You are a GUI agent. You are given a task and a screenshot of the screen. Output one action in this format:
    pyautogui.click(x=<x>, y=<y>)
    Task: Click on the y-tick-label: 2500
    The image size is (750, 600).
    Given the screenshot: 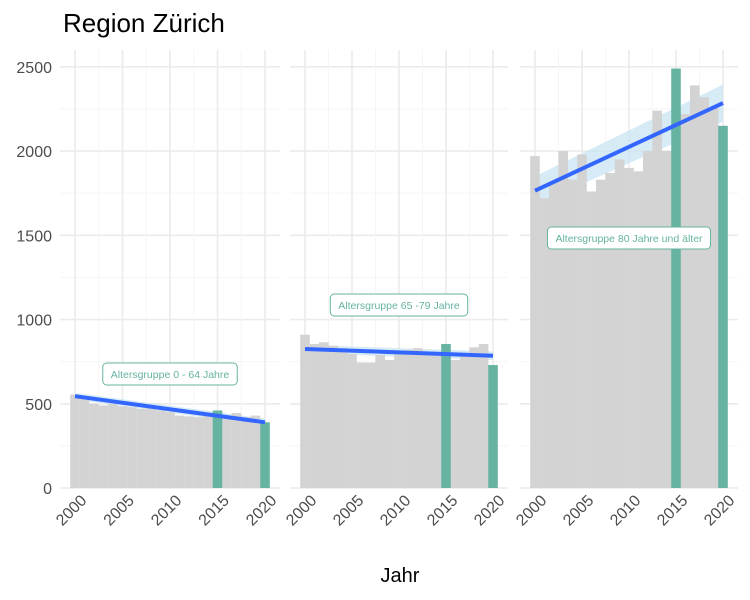 What is the action you would take?
    pyautogui.click(x=34, y=68)
    